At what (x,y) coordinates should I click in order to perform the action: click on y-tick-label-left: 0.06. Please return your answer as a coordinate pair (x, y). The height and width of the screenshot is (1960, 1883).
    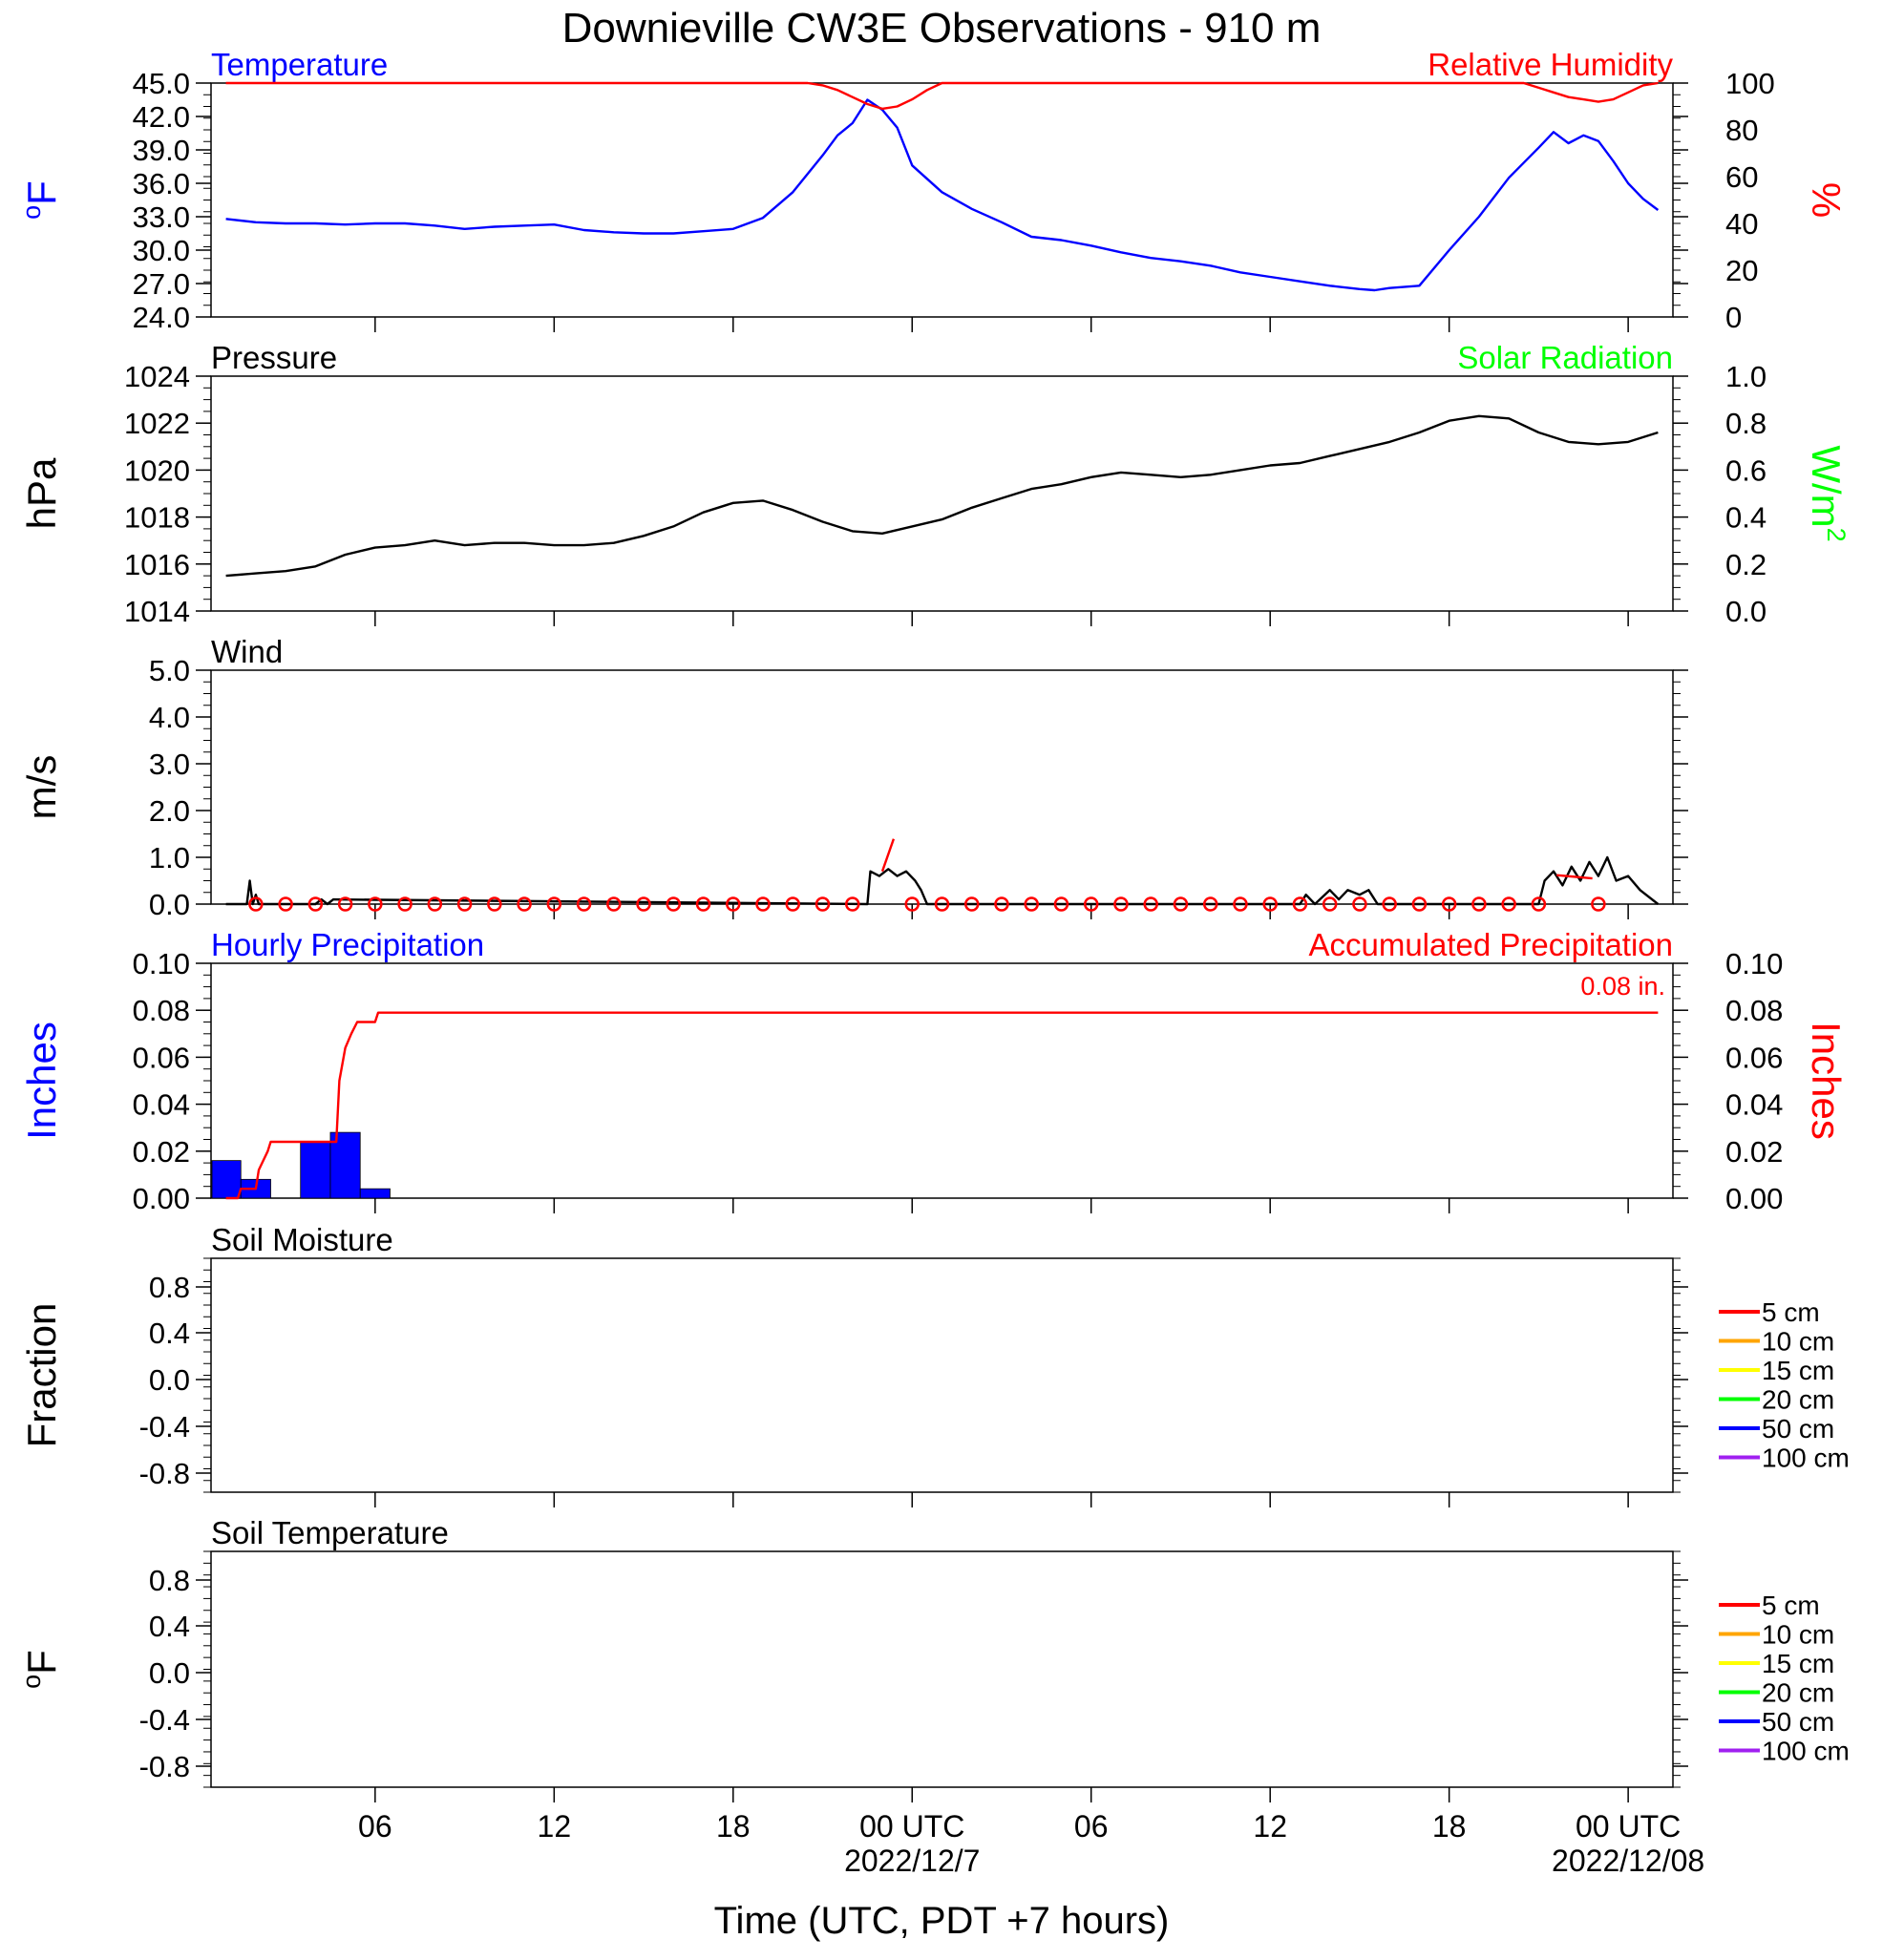
    Looking at the image, I should click on (161, 1057).